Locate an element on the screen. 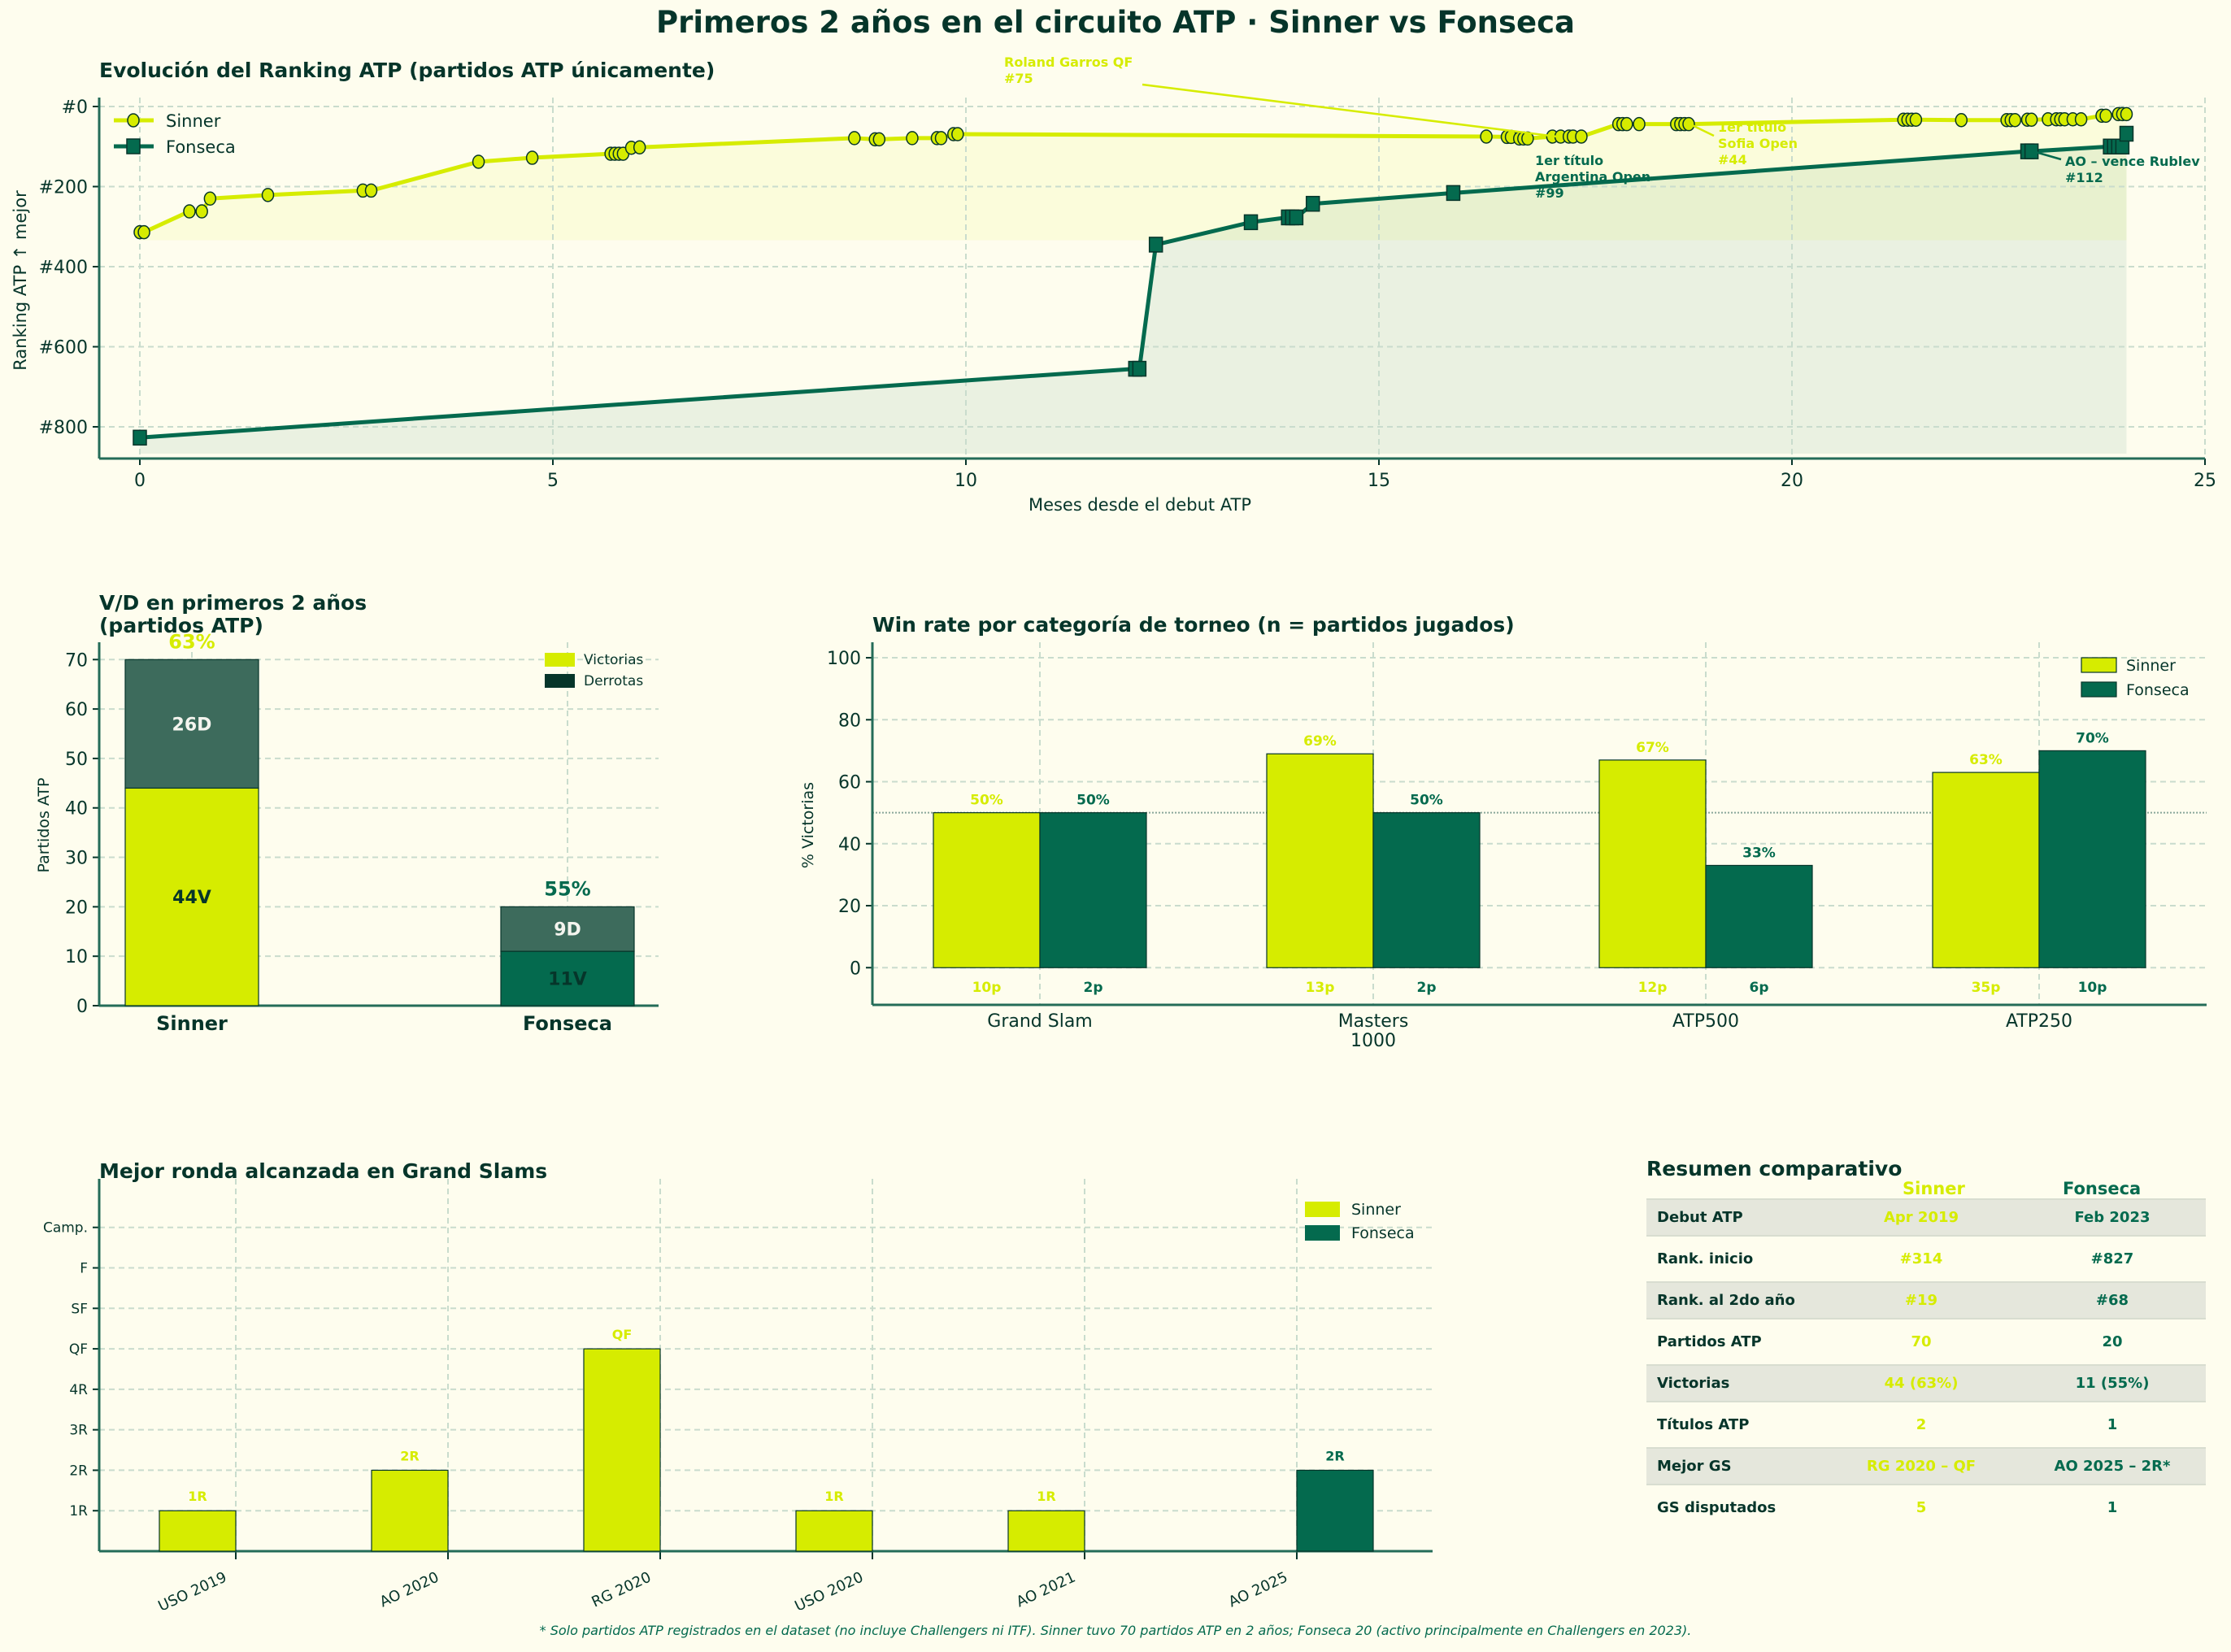 This screenshot has height=1652, width=2231. svg-text: 69% is located at coordinates (1320, 741).